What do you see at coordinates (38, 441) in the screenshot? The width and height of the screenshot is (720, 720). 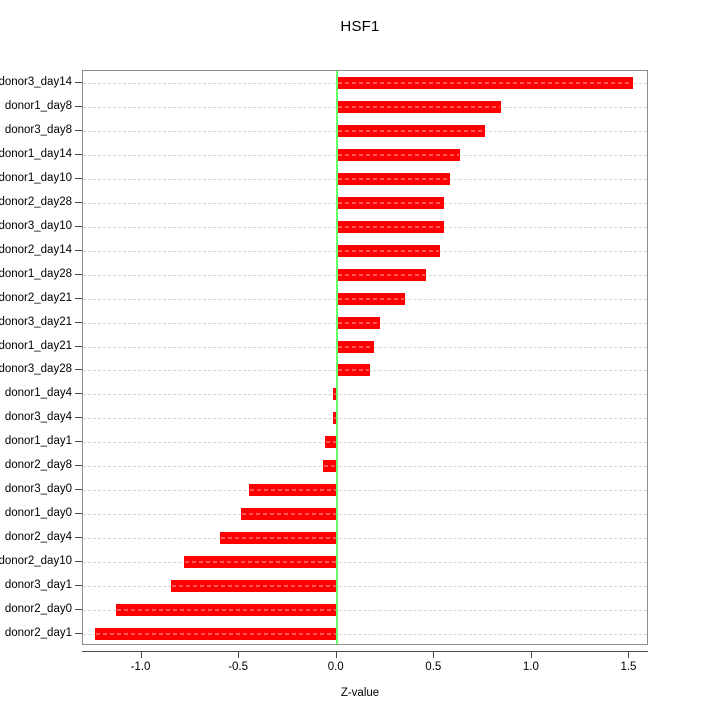 I see `y-axis-tick-label: donor1_day1` at bounding box center [38, 441].